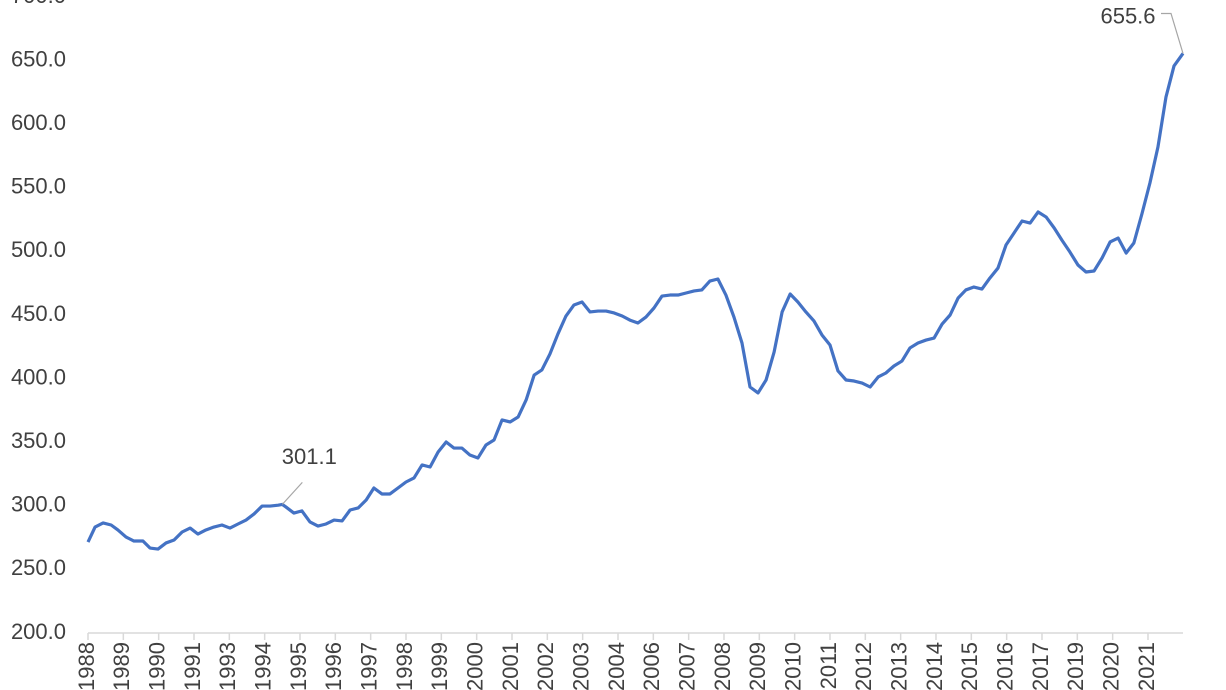 The width and height of the screenshot is (1226, 690). I want to click on x-tick-label: 2008, so click(722, 666).